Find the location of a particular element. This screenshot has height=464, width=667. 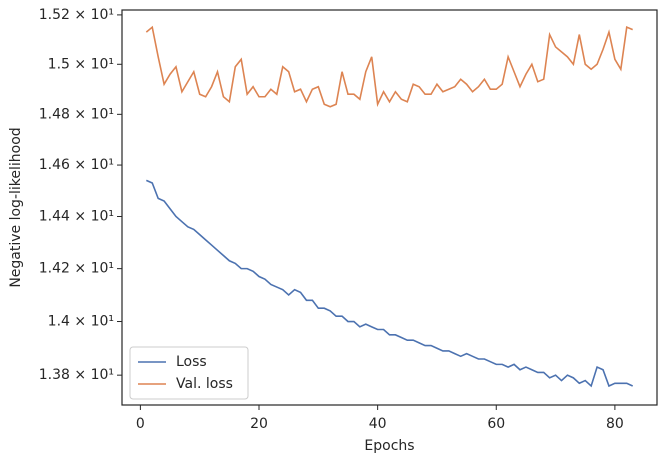

legend-label: Loss is located at coordinates (191, 362).